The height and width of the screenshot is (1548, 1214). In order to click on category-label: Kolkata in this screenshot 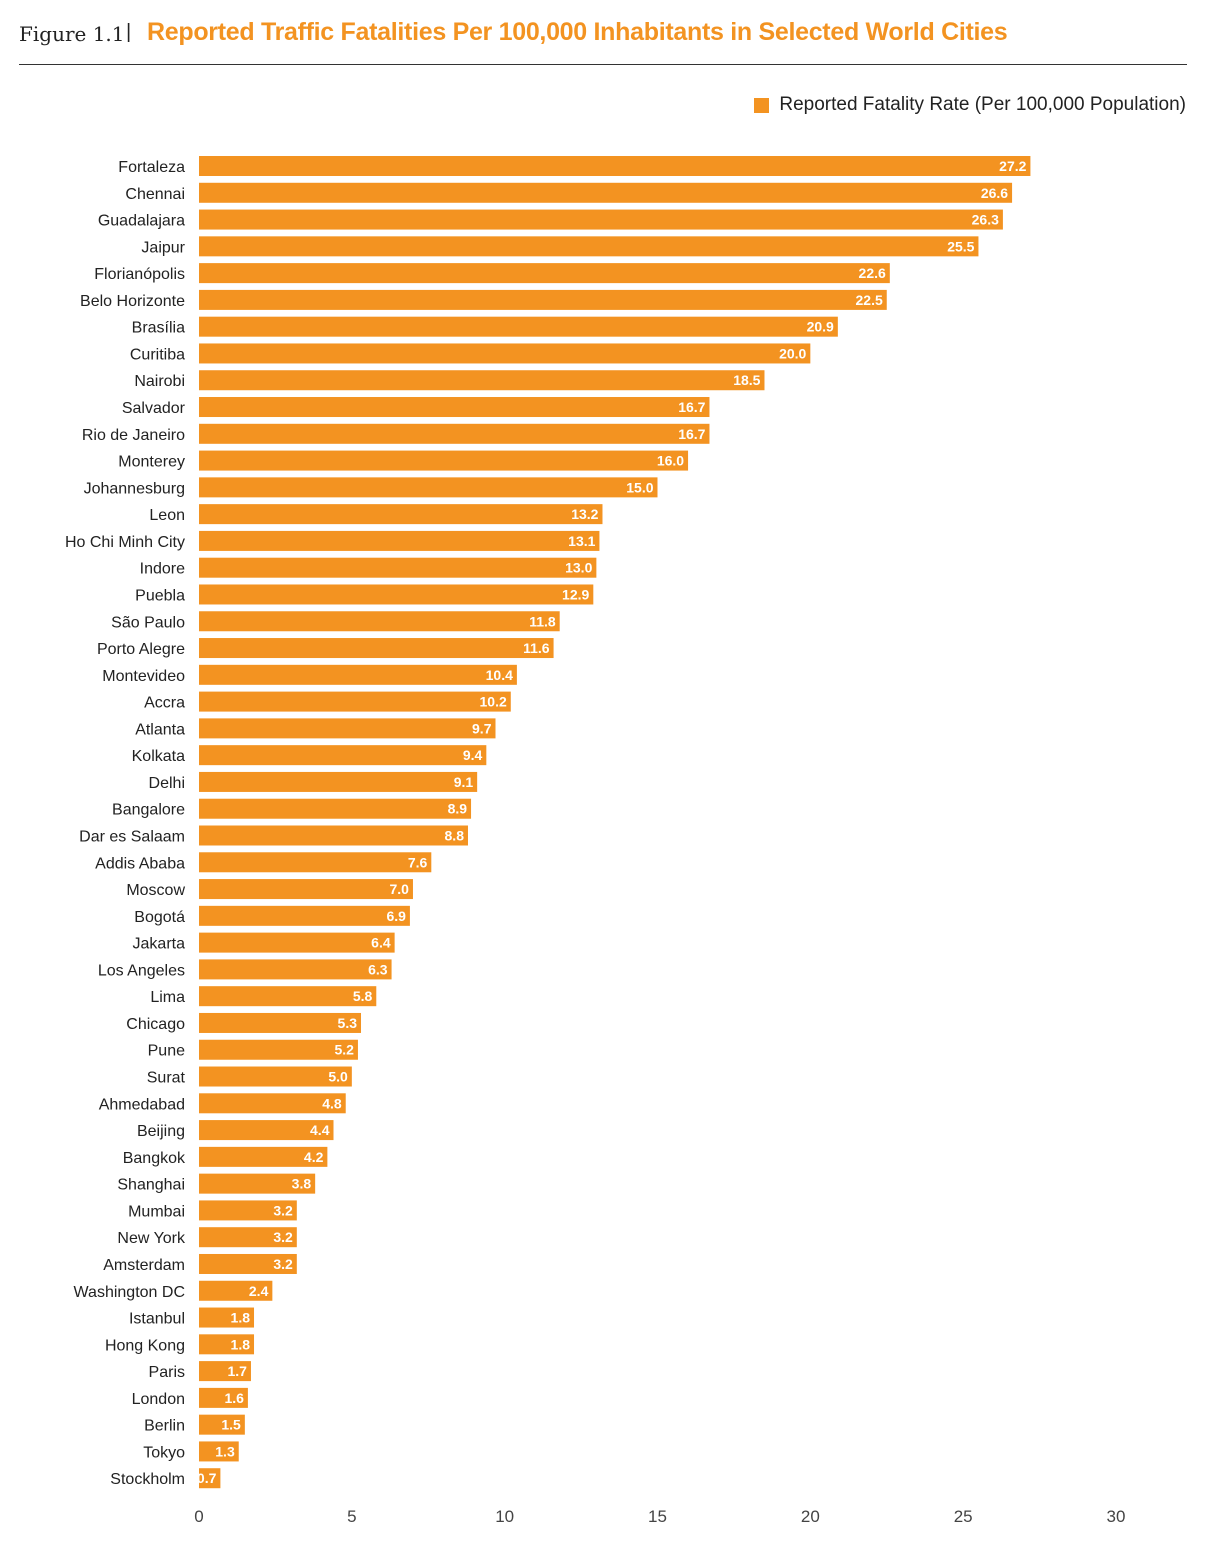, I will do `click(158, 756)`.